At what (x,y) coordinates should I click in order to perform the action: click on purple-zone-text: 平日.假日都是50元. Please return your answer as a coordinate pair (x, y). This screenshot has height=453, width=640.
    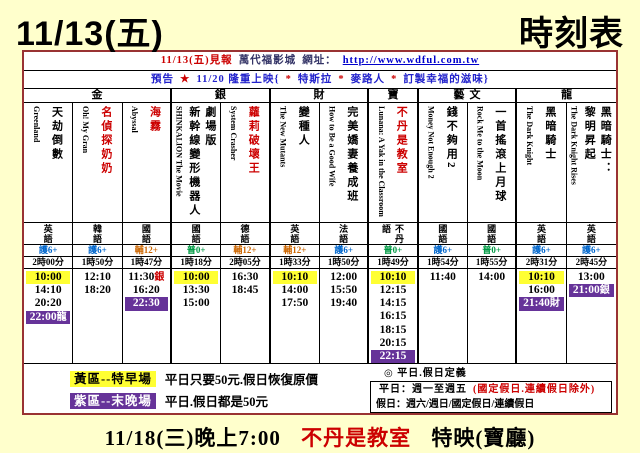
    Looking at the image, I should click on (216, 402).